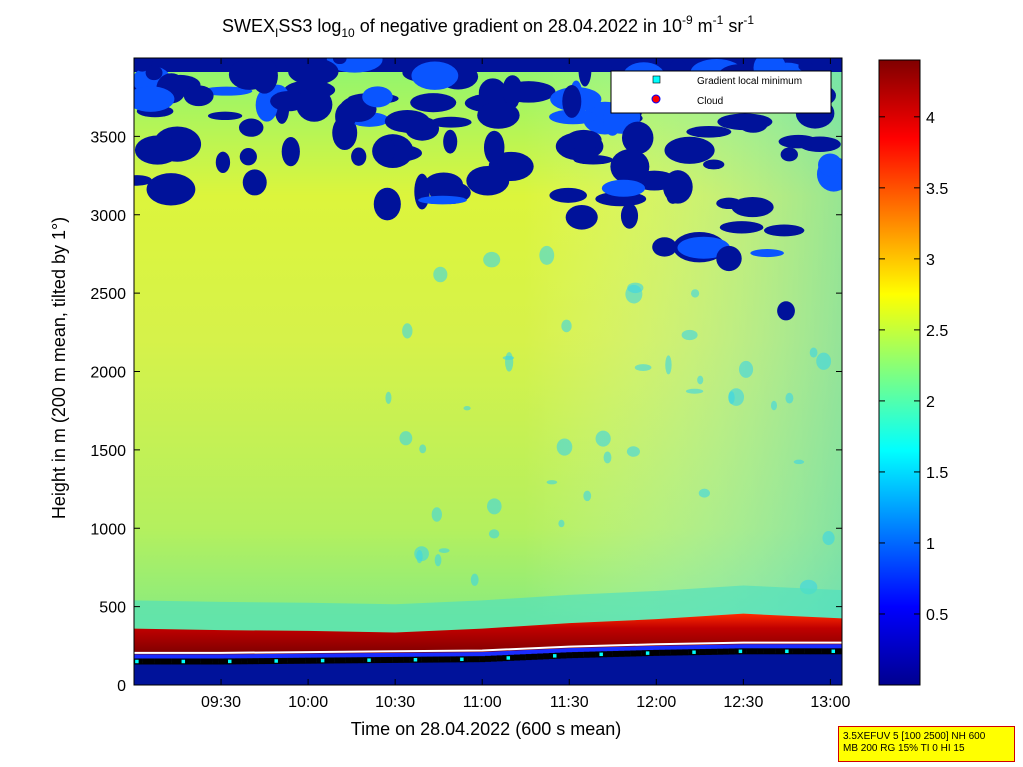 The image size is (1023, 767). I want to click on x-tick-label: 09:30, so click(221, 702).